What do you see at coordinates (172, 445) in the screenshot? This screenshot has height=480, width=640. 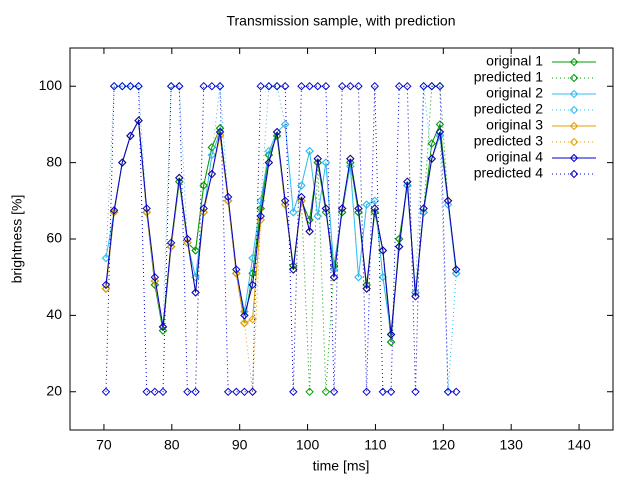 I see `x-tick-label: 80` at bounding box center [172, 445].